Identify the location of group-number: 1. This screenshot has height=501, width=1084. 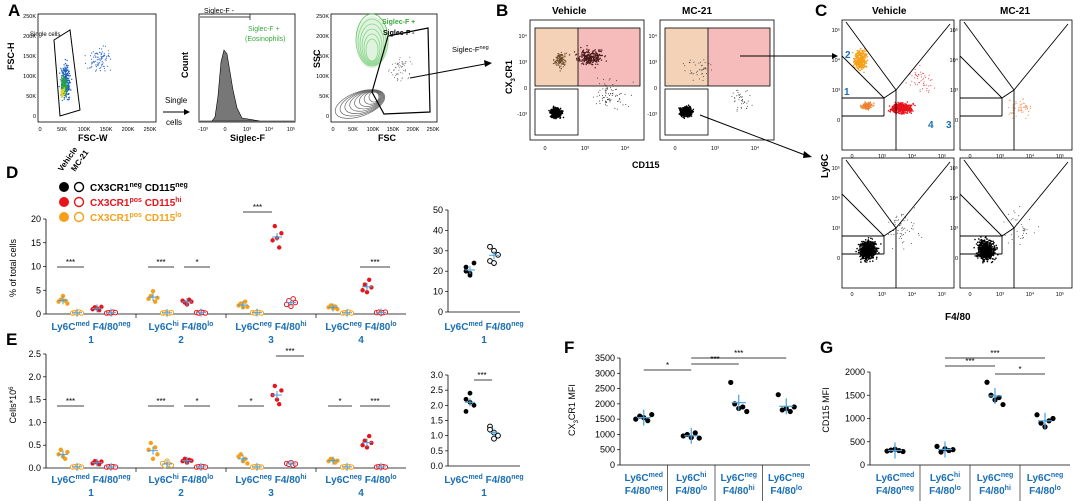
(91, 493).